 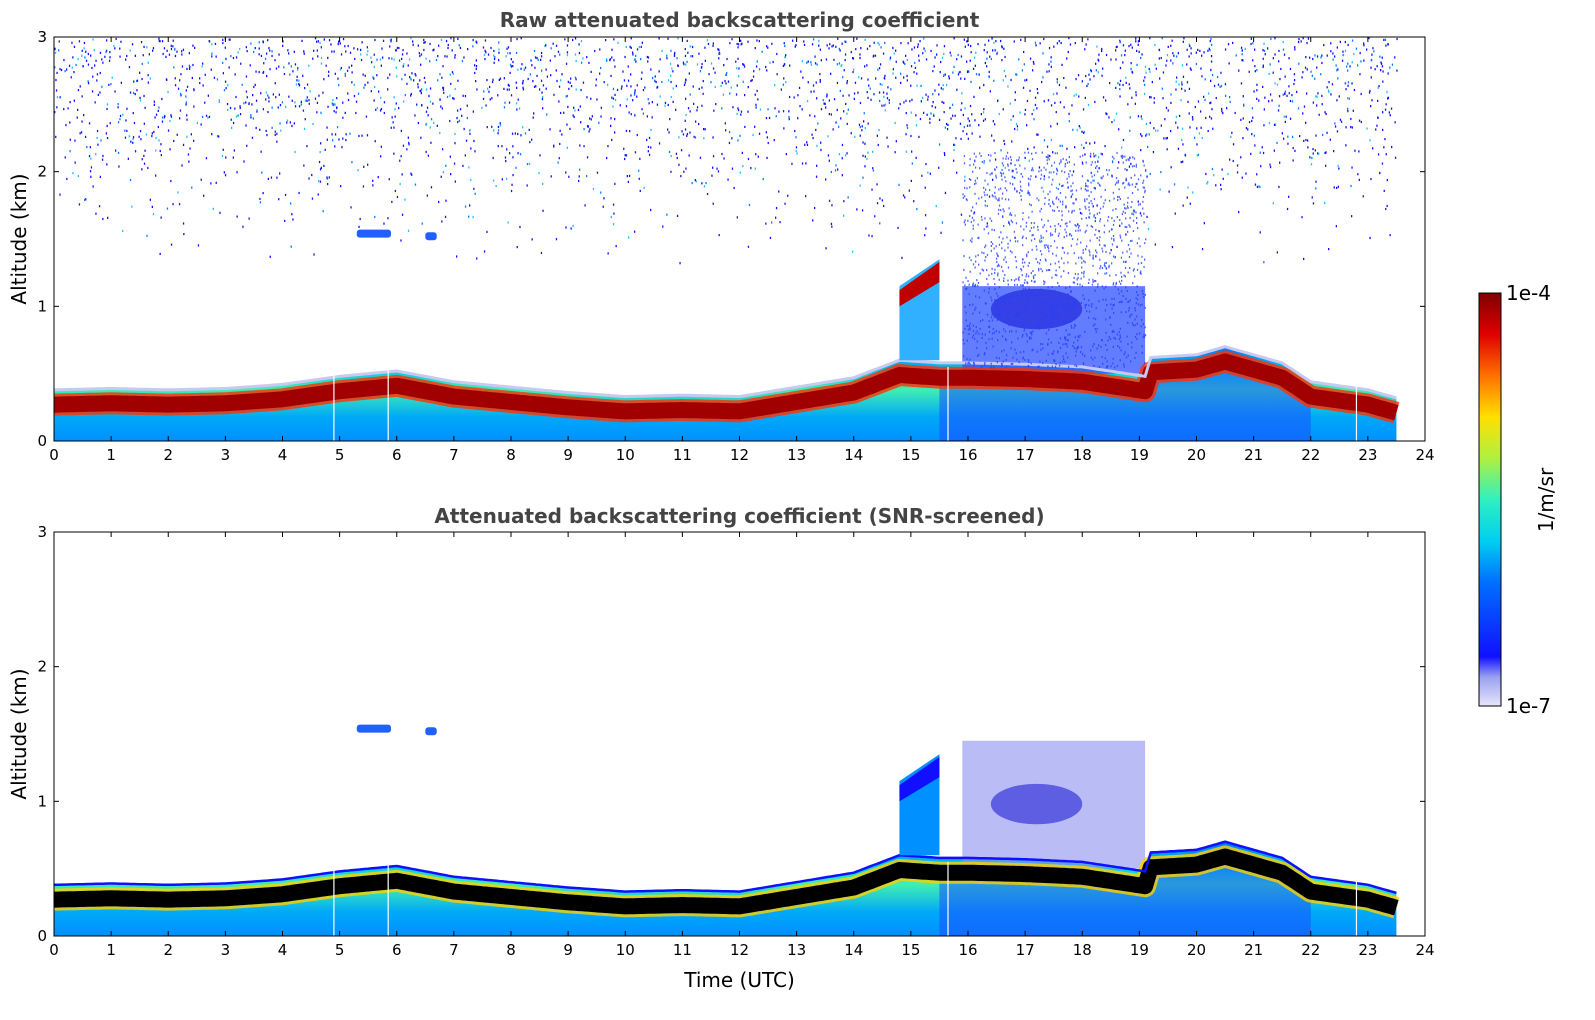 I want to click on y-axis-label-screened: Altitude (km), so click(x=19, y=733).